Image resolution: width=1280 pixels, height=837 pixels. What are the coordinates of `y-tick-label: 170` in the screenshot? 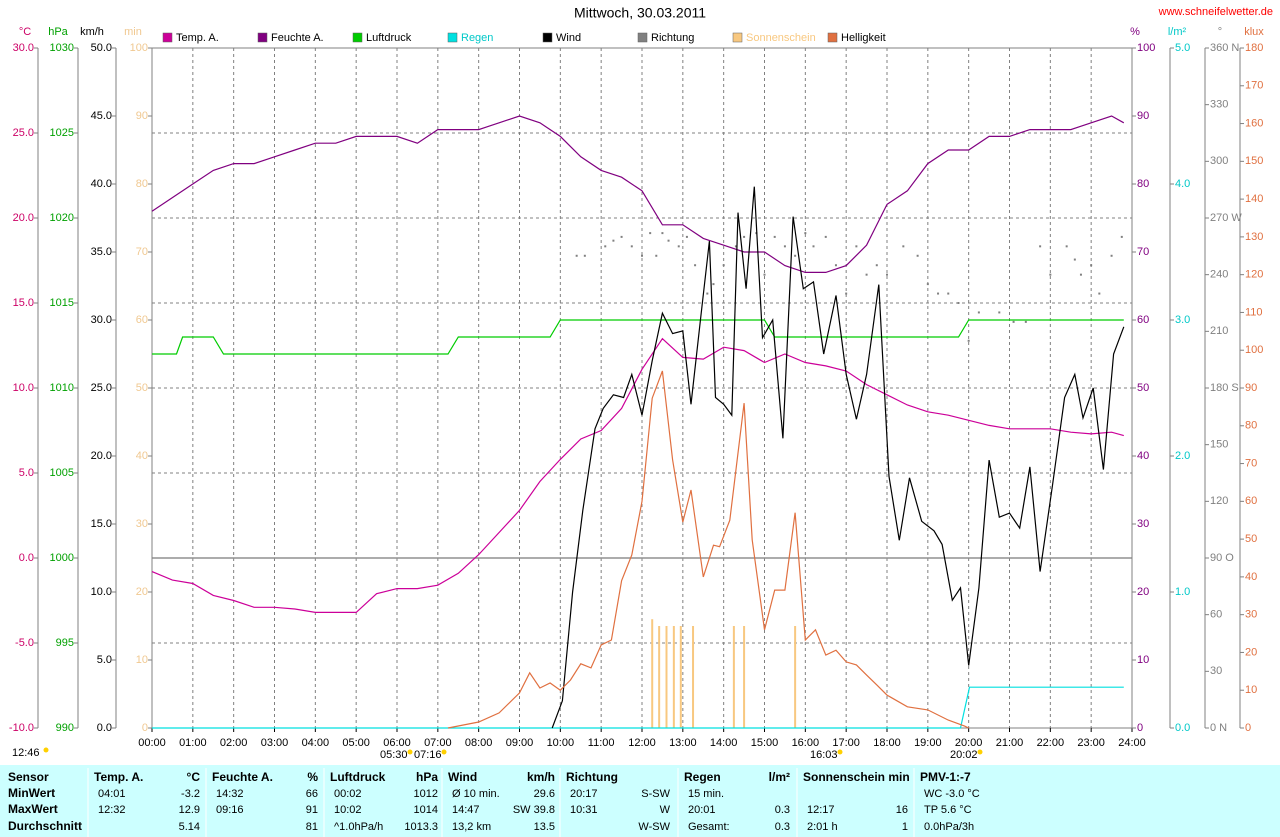 It's located at (1254, 86).